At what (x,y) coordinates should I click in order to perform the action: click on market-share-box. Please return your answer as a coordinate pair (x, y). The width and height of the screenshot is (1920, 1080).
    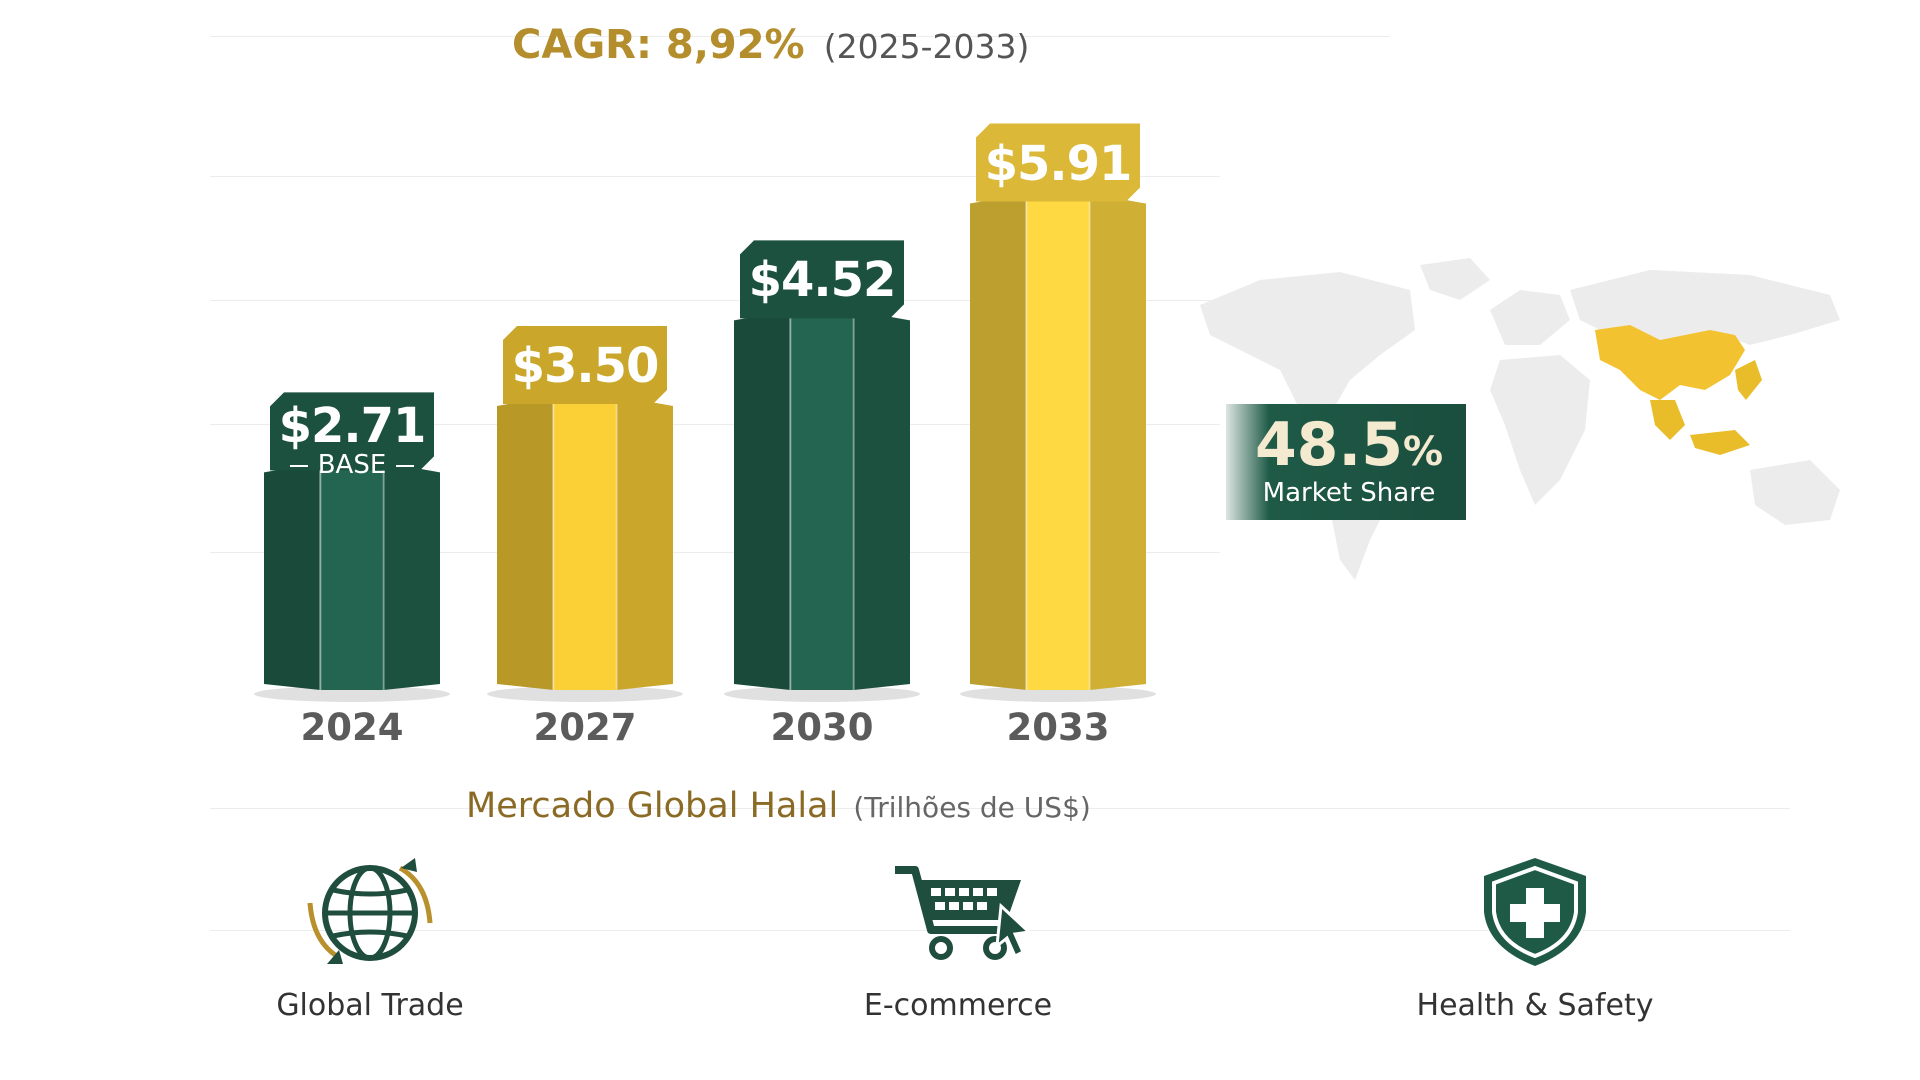
    Looking at the image, I should click on (1346, 462).